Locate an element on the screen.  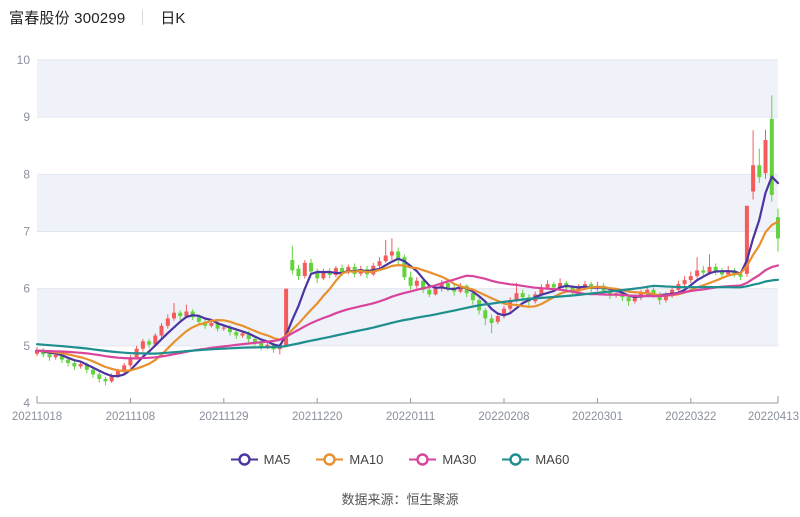
legend-label-ma10: MA10 is located at coordinates (366, 459).